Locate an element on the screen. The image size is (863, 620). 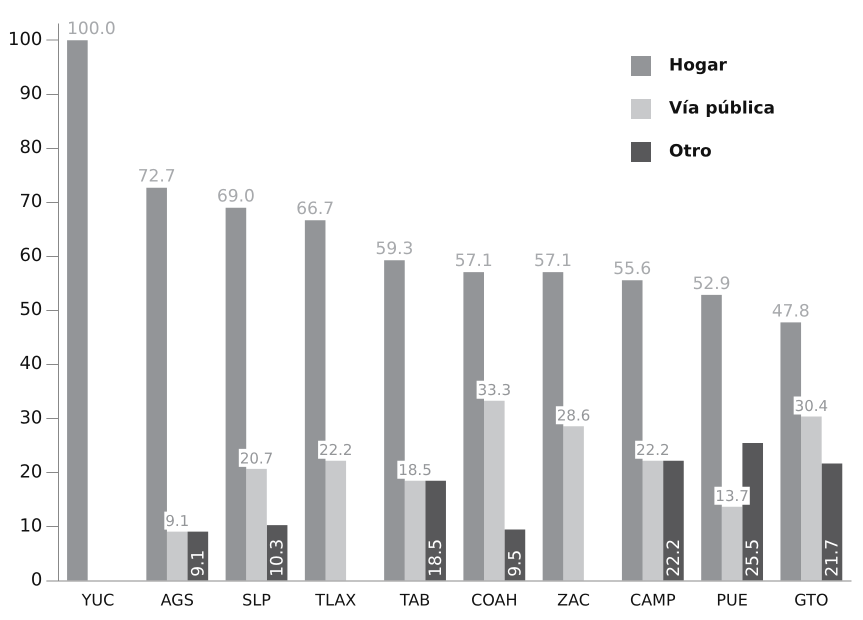
x-tick-label: GTO is located at coordinates (811, 600).